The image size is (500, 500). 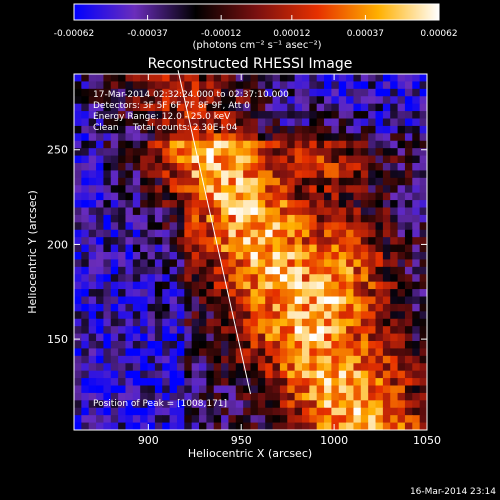 I want to click on y-tick-label: 150, so click(x=57, y=339).